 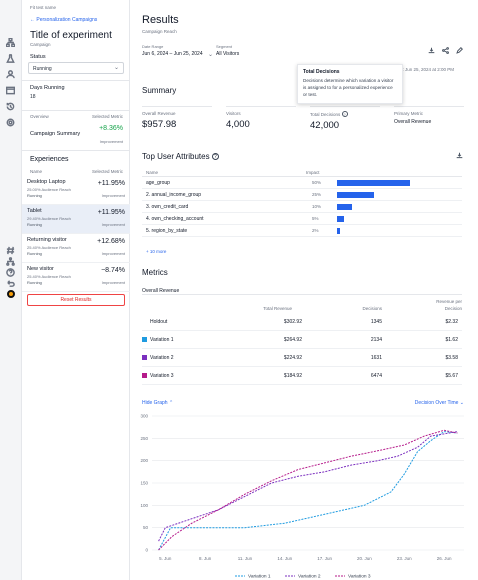 What do you see at coordinates (40, 269) in the screenshot?
I see `experience-name: New visitor` at bounding box center [40, 269].